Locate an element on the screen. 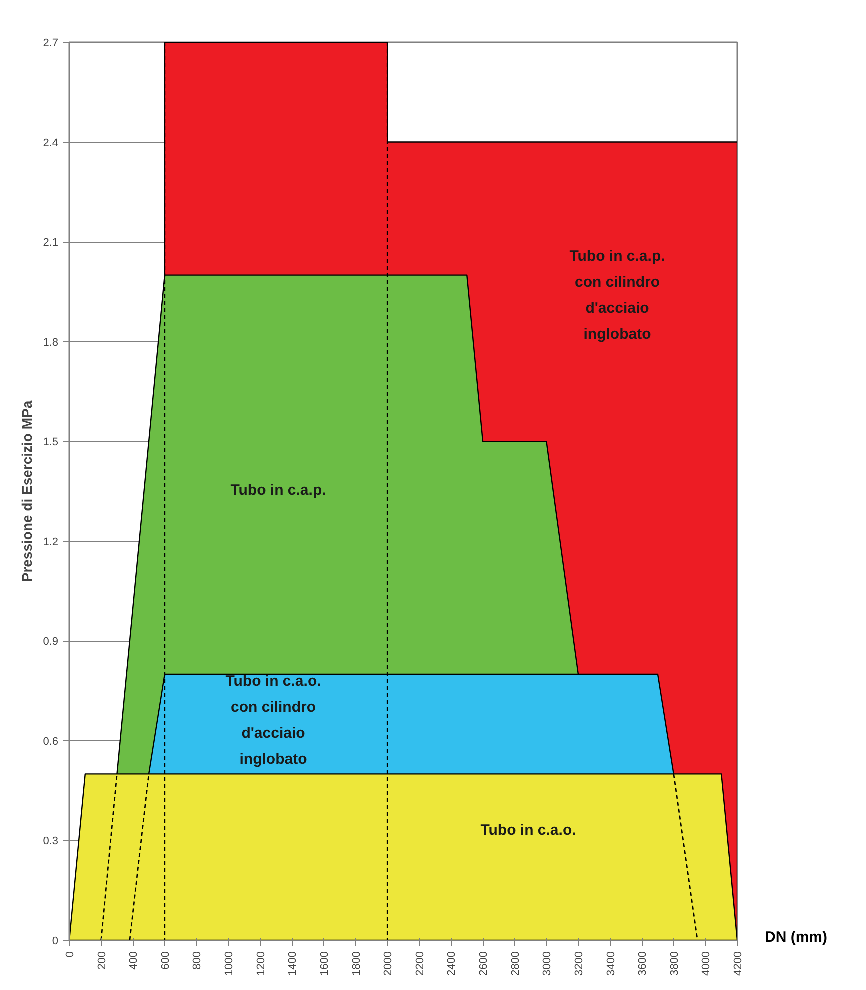 This screenshot has width=866, height=990. y-tick-label: 0.9 is located at coordinates (51, 642).